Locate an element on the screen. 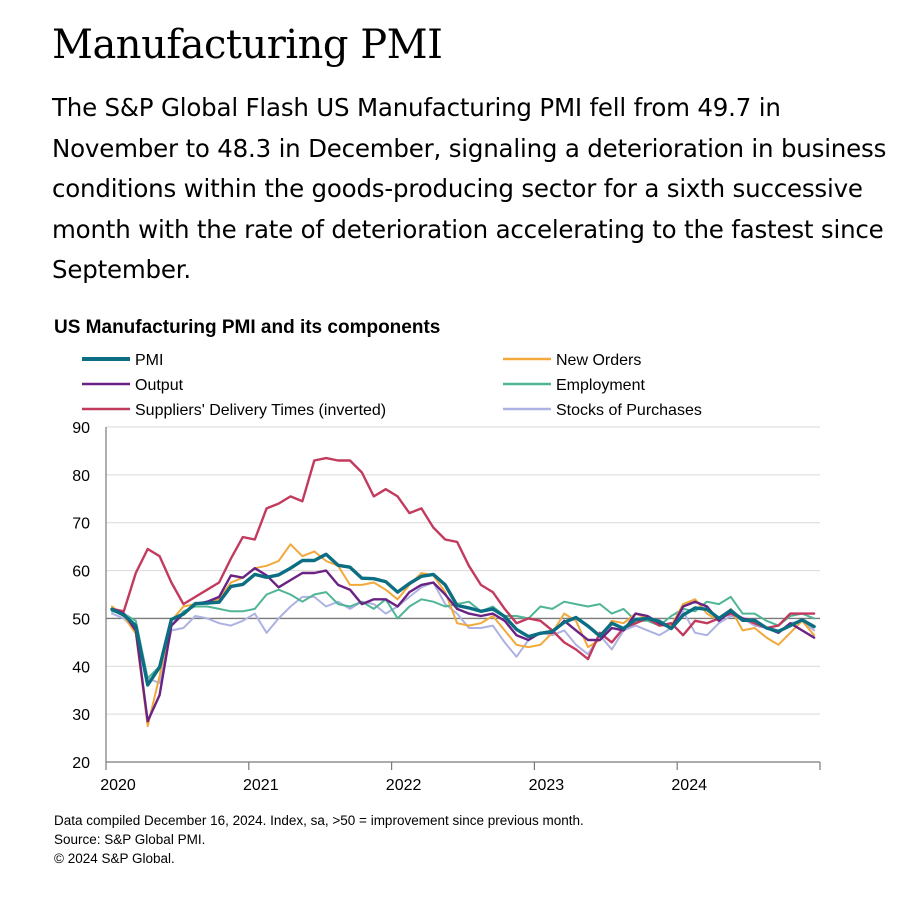  y-tick-label: 90 is located at coordinates (81, 428).